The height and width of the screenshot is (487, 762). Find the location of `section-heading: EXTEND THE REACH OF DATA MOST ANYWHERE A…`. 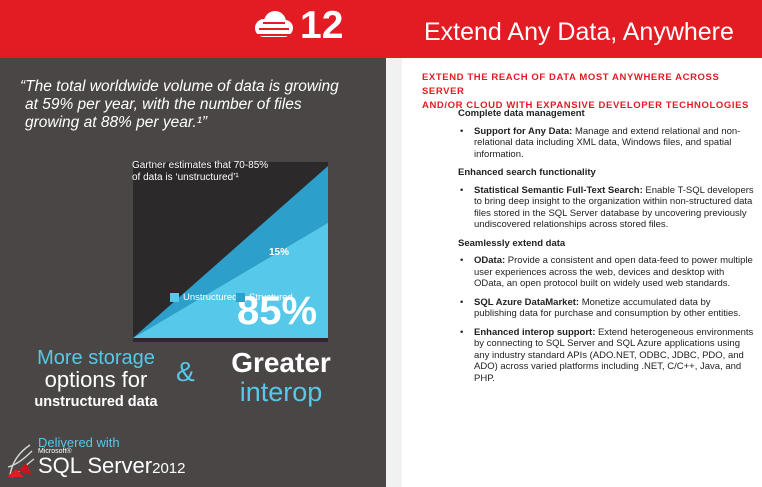

section-heading: EXTEND THE REACH OF DATA MOST ANYWHERE A… is located at coordinates (589, 92).